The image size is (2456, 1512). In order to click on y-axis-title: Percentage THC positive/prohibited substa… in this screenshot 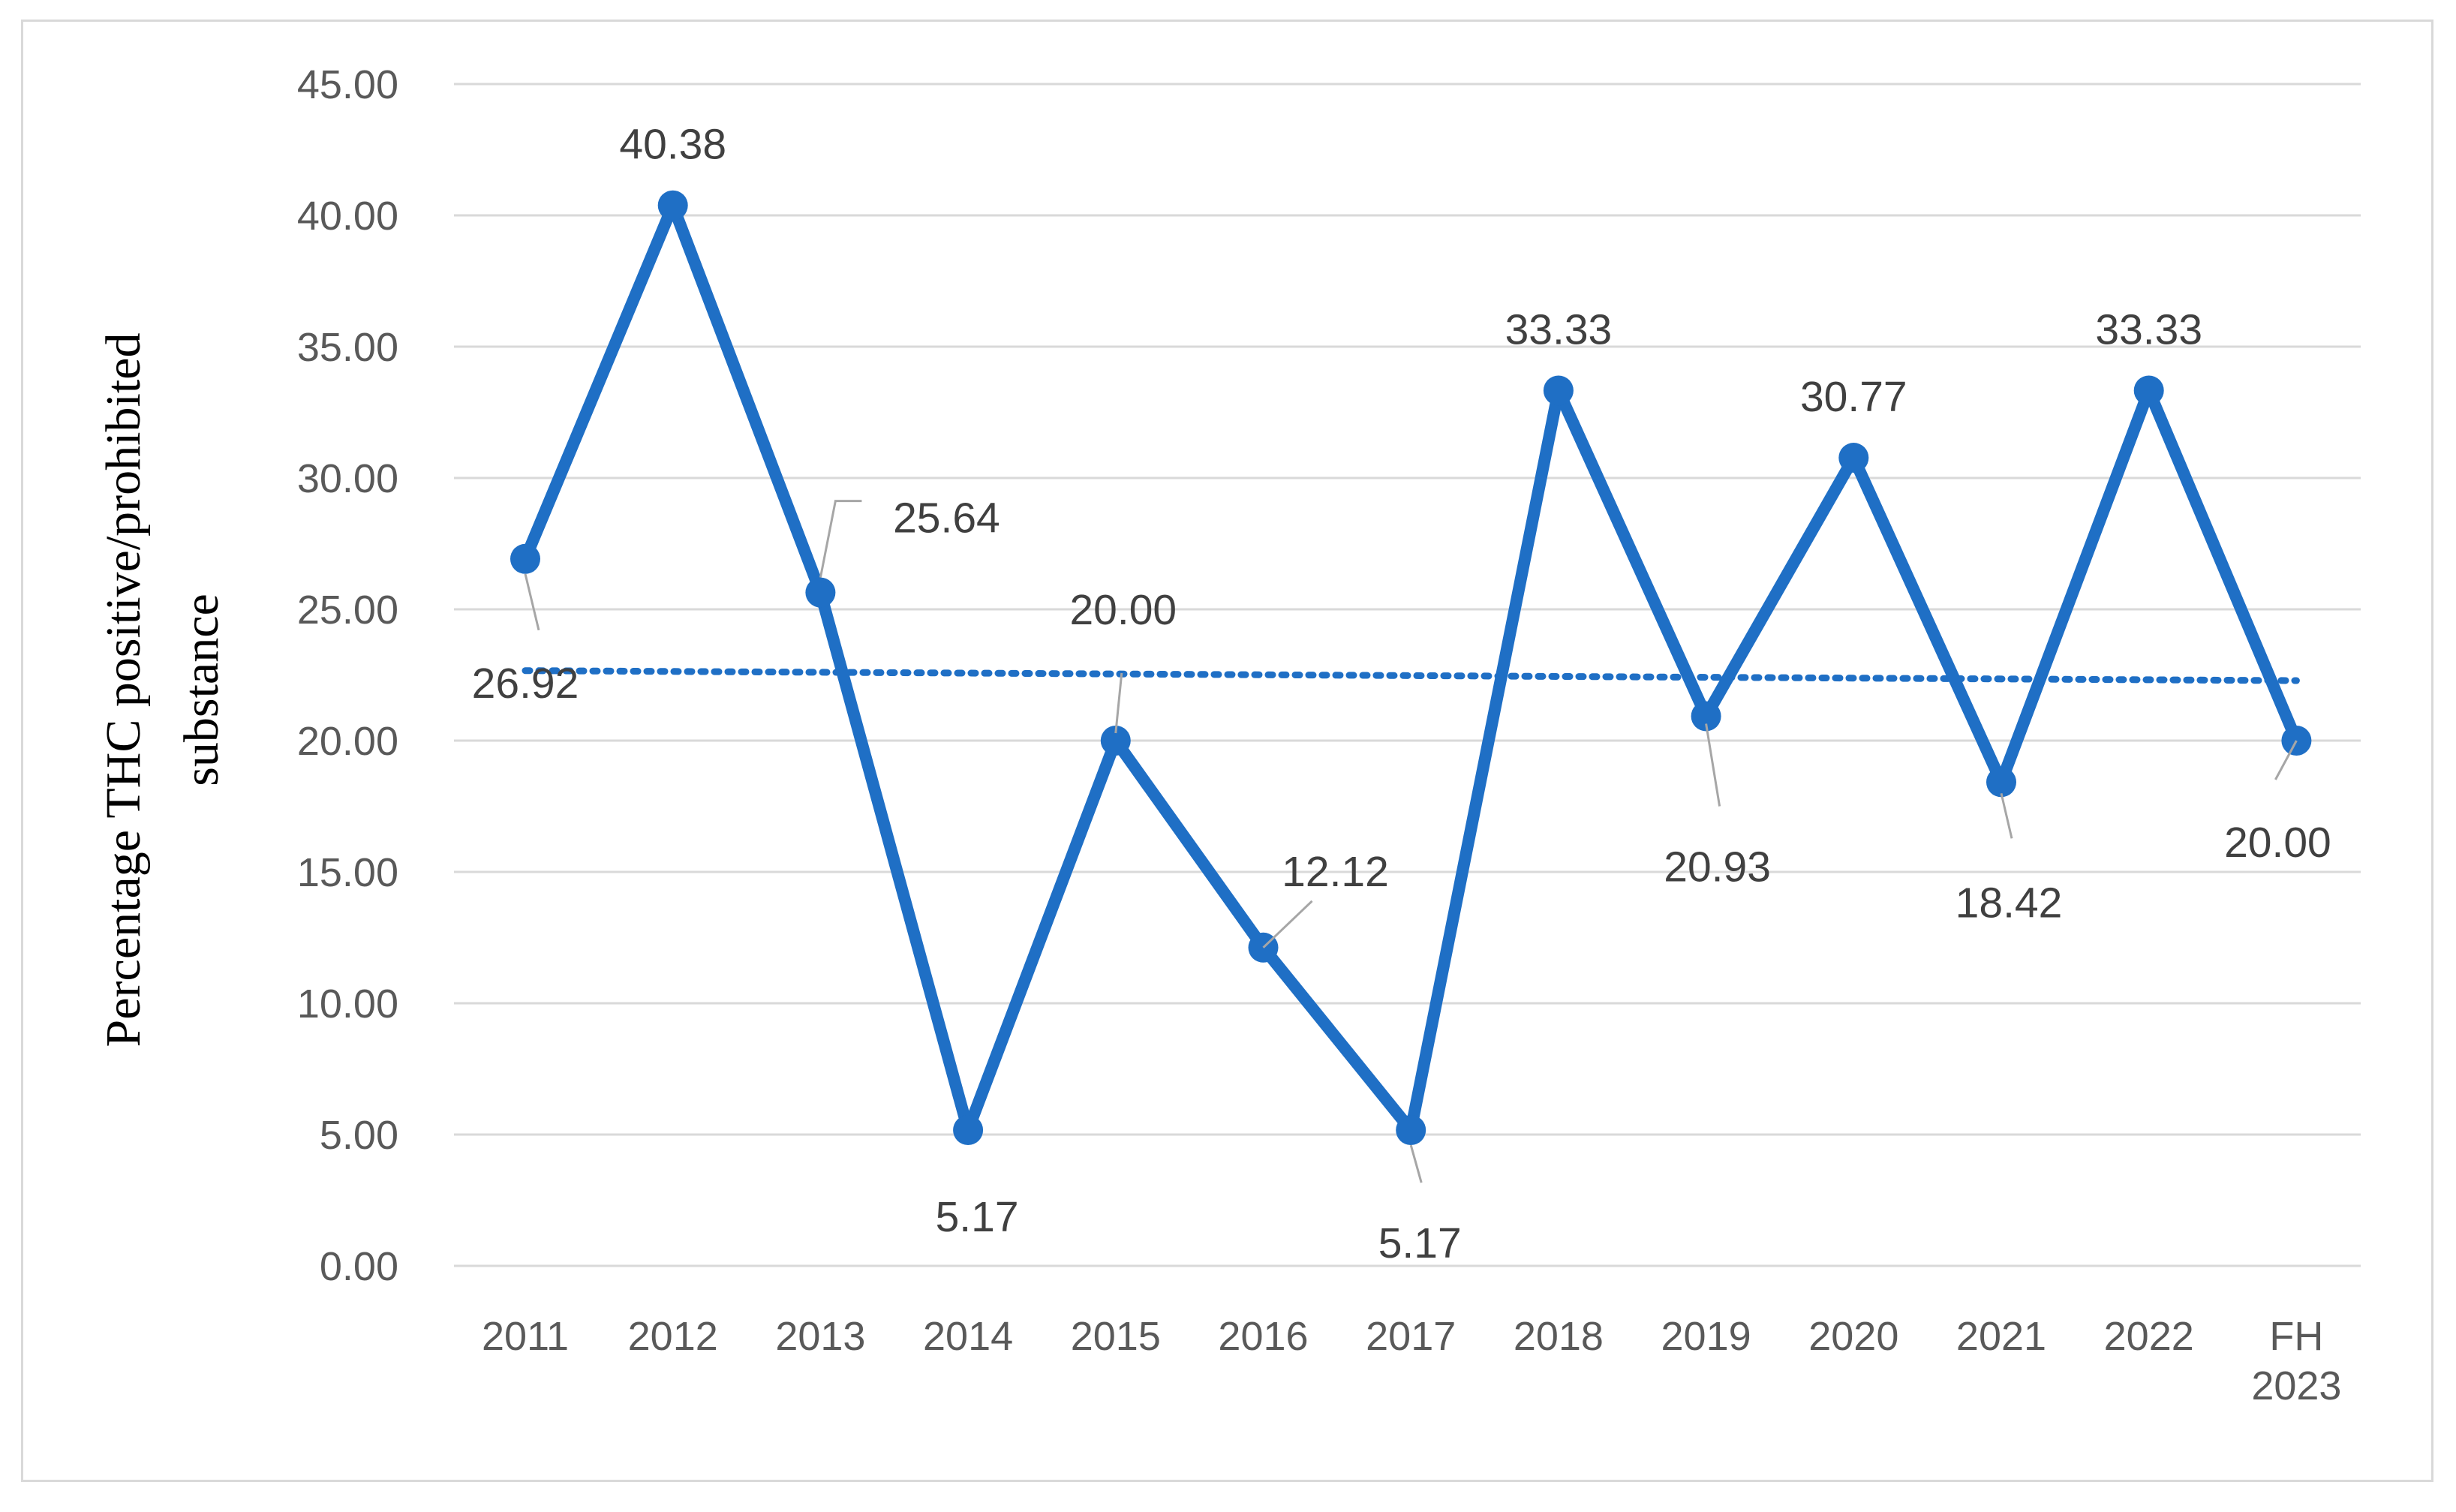, I will do `click(162, 690)`.